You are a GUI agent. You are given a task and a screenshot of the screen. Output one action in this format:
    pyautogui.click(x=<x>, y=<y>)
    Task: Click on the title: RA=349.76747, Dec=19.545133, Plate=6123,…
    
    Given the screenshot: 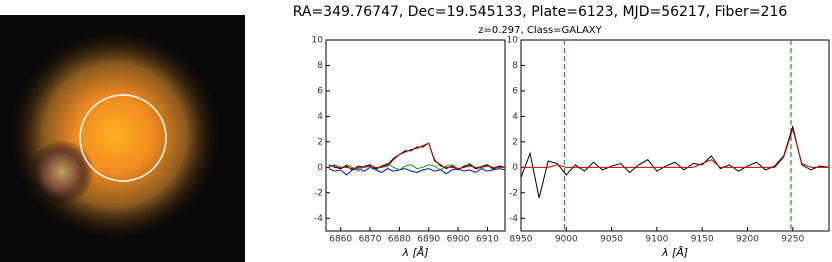 What is the action you would take?
    pyautogui.click(x=540, y=12)
    